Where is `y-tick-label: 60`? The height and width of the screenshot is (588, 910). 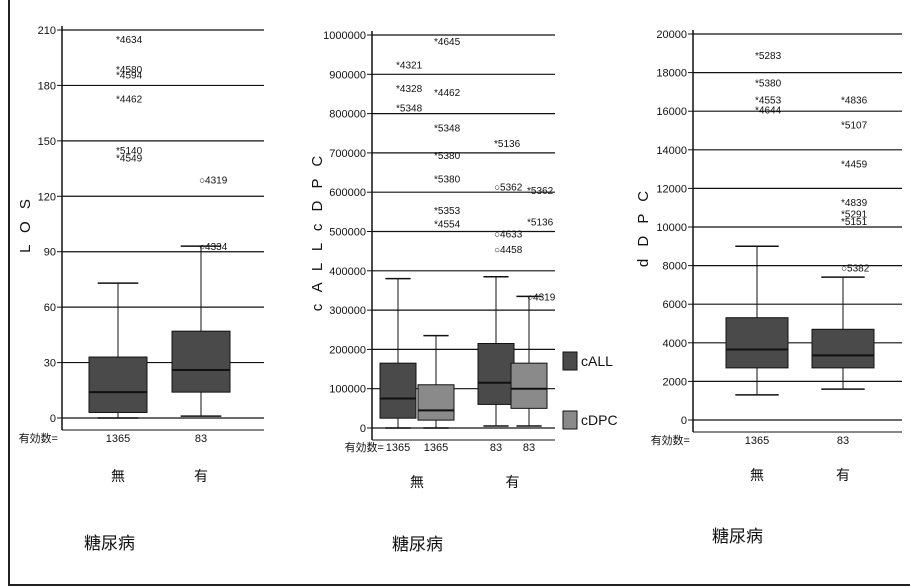 y-tick-label: 60 is located at coordinates (50, 308).